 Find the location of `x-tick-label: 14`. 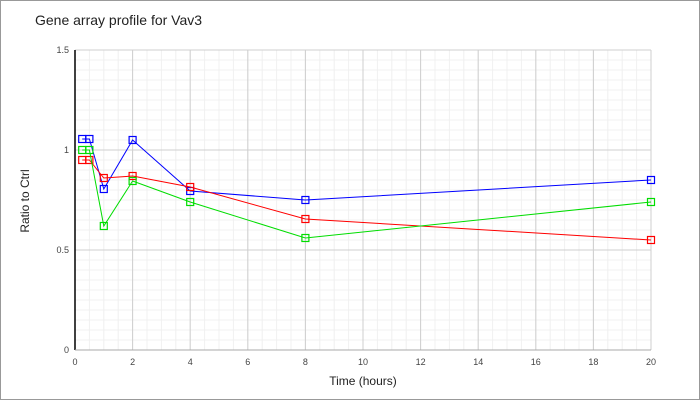

x-tick-label: 14 is located at coordinates (478, 362).